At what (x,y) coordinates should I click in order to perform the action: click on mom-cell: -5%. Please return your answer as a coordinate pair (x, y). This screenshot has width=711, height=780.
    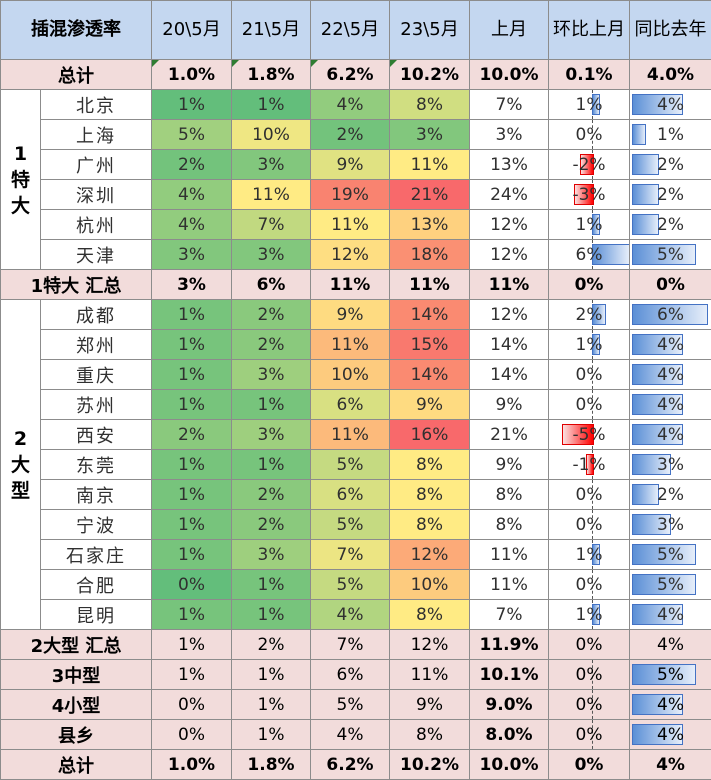
    Looking at the image, I should click on (589, 435).